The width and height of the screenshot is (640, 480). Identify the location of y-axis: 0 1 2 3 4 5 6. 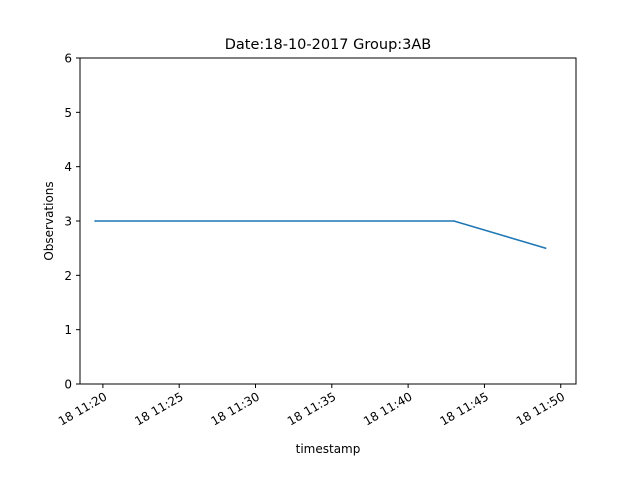
(72, 222).